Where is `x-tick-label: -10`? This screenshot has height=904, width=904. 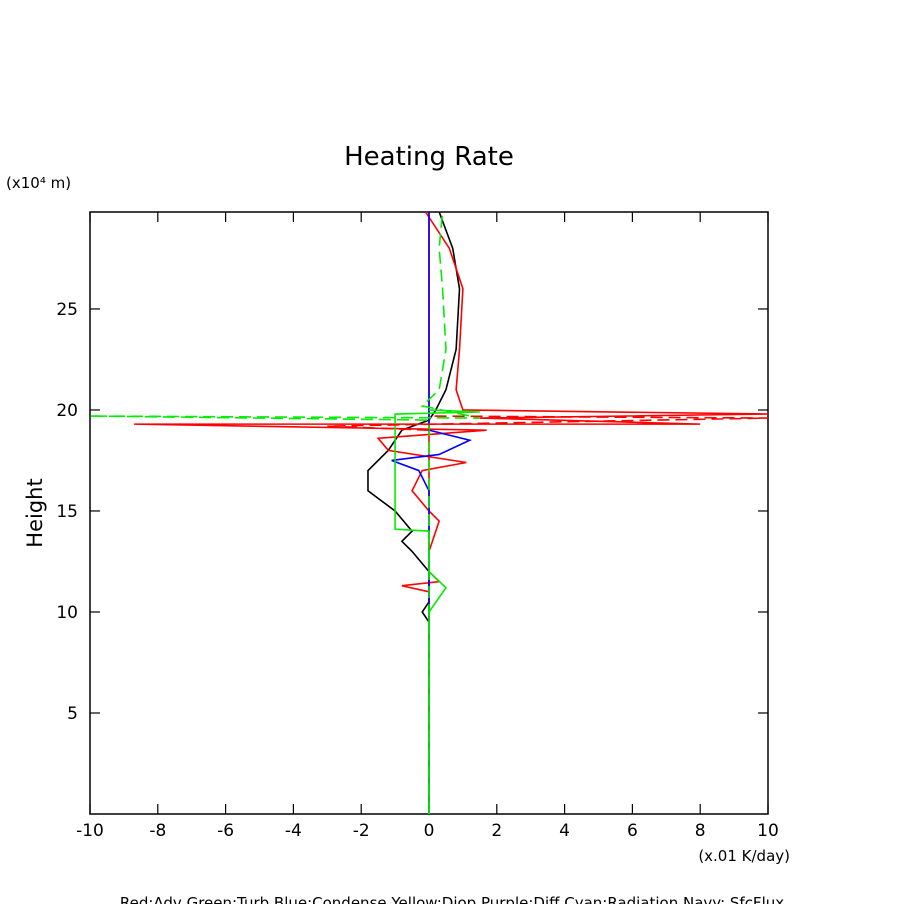
x-tick-label: -10 is located at coordinates (90, 831).